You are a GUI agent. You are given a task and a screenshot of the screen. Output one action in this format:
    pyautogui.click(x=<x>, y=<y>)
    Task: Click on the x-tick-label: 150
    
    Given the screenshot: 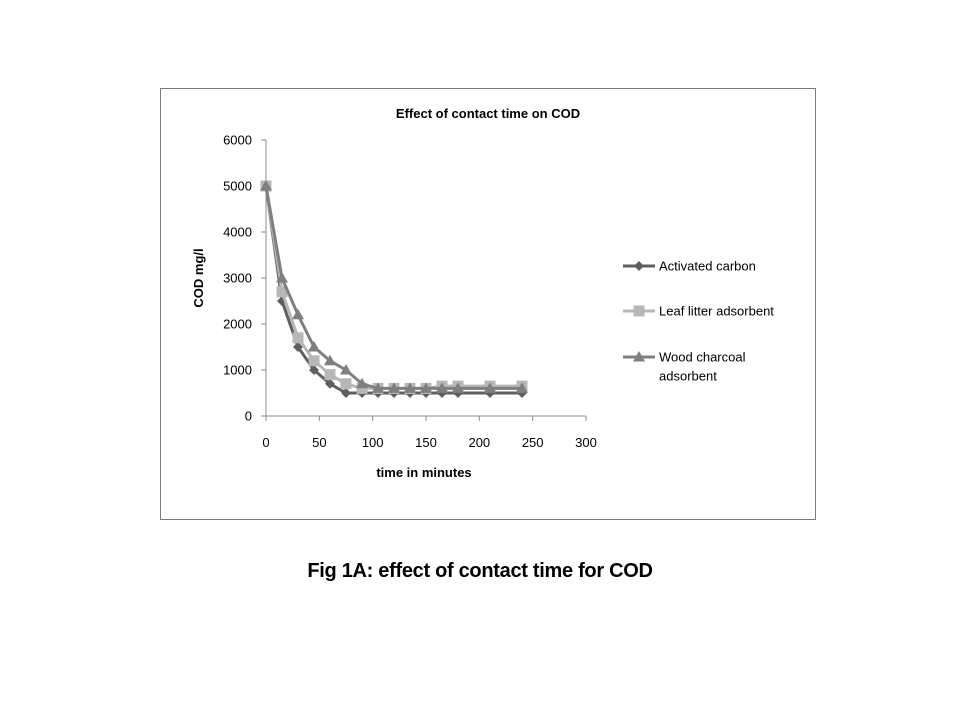 What is the action you would take?
    pyautogui.click(x=426, y=442)
    